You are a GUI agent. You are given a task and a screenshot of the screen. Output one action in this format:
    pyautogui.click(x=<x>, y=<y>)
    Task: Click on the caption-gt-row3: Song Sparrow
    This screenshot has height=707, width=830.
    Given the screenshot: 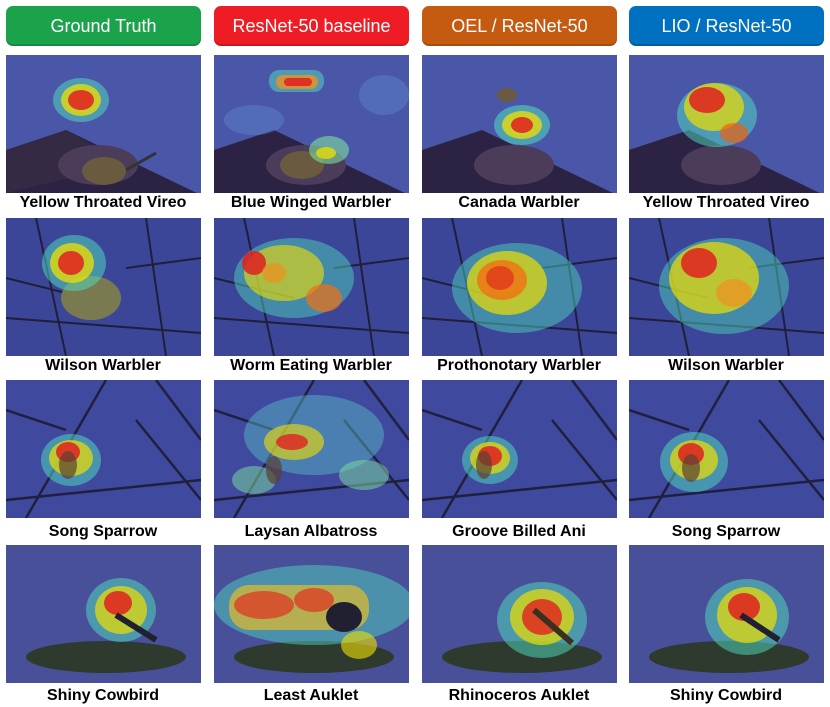 What is the action you would take?
    pyautogui.click(x=103, y=531)
    